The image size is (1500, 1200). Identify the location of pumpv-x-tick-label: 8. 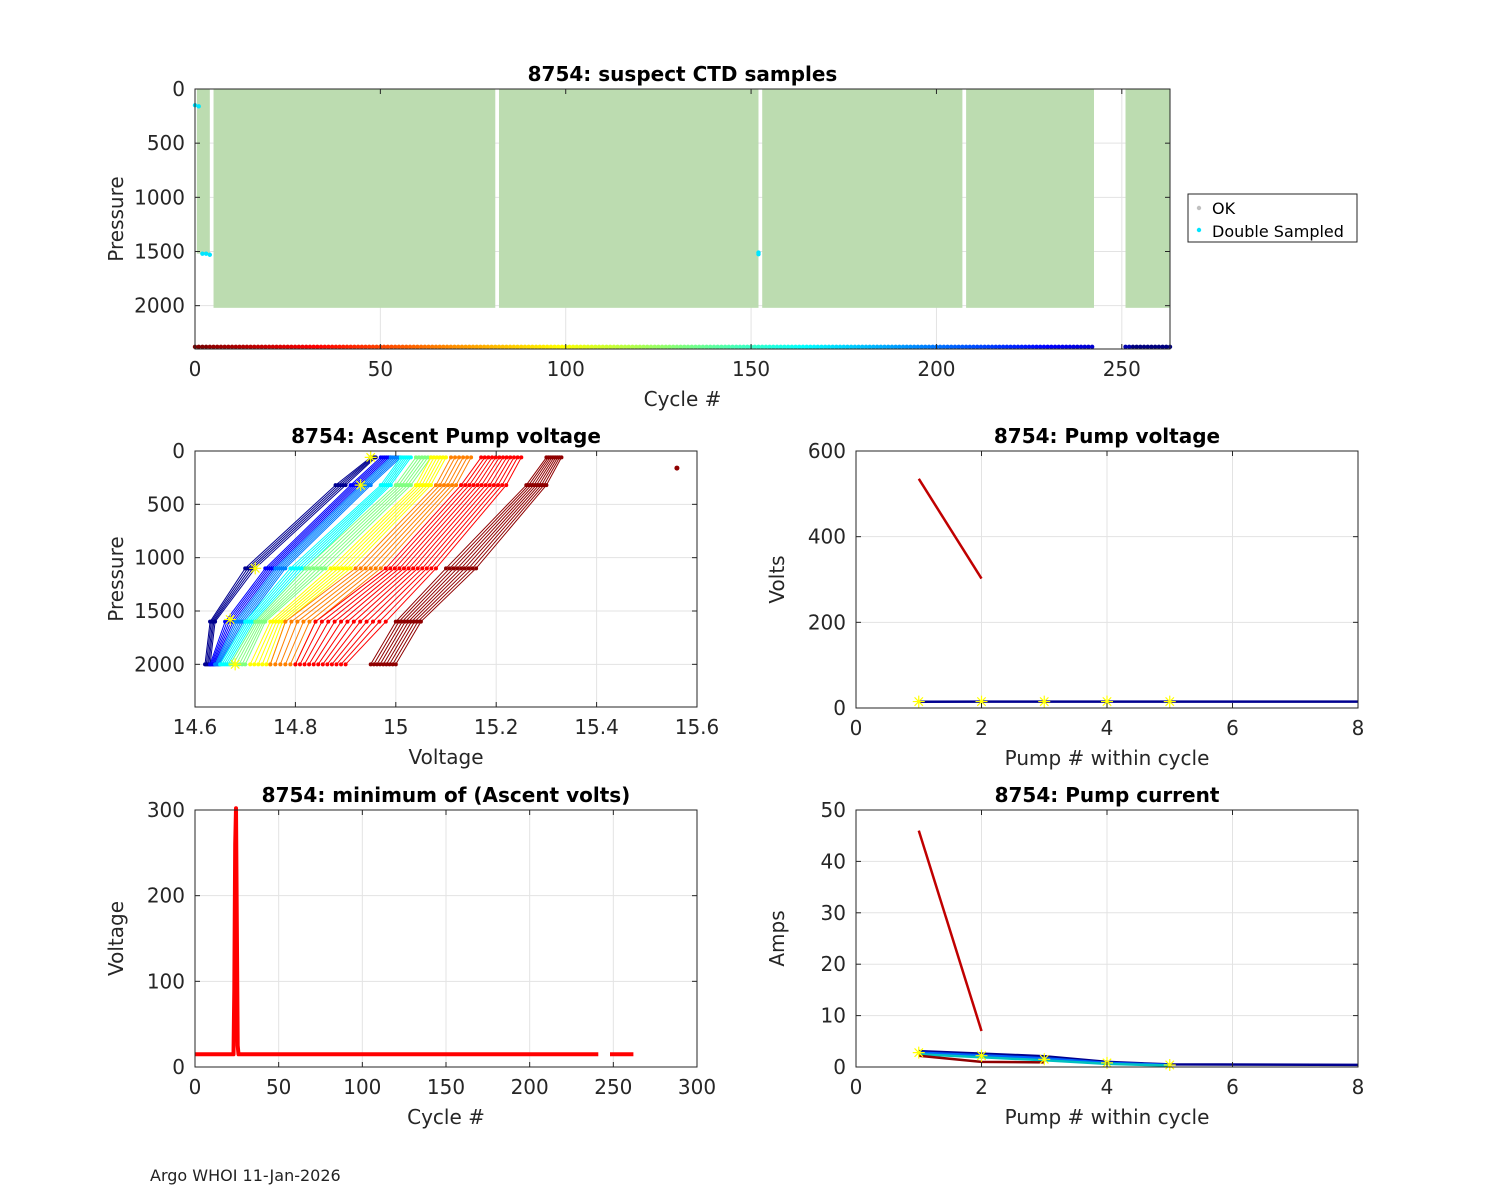
(1358, 728).